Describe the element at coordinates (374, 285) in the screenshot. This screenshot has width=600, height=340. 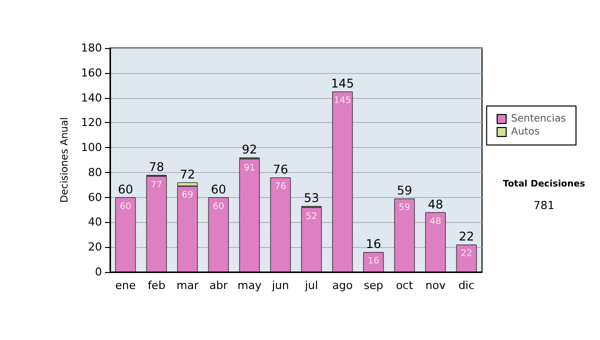
I see `x-tick-label: sep` at that location.